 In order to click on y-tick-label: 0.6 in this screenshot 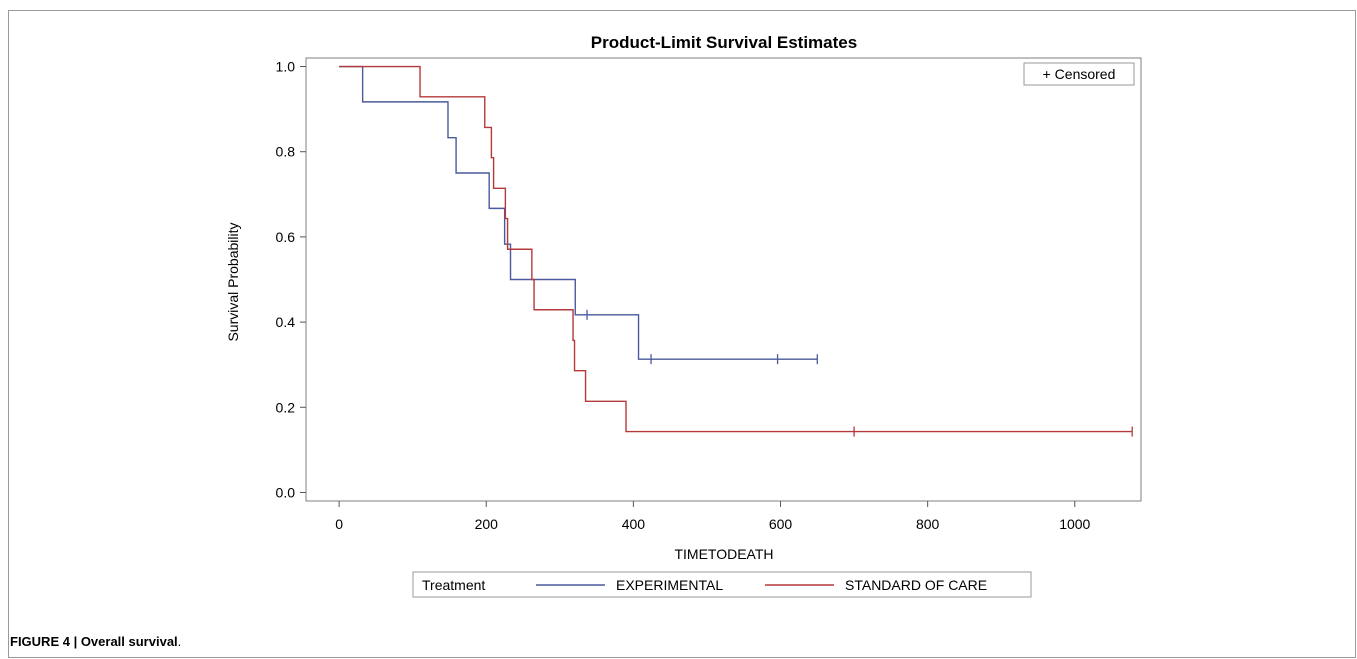, I will do `click(286, 237)`.